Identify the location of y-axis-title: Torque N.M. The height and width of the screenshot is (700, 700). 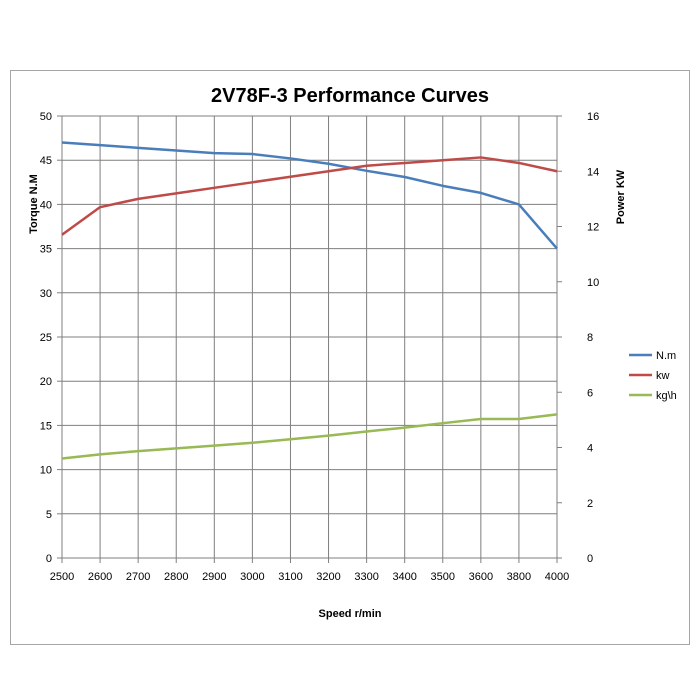
(34, 204).